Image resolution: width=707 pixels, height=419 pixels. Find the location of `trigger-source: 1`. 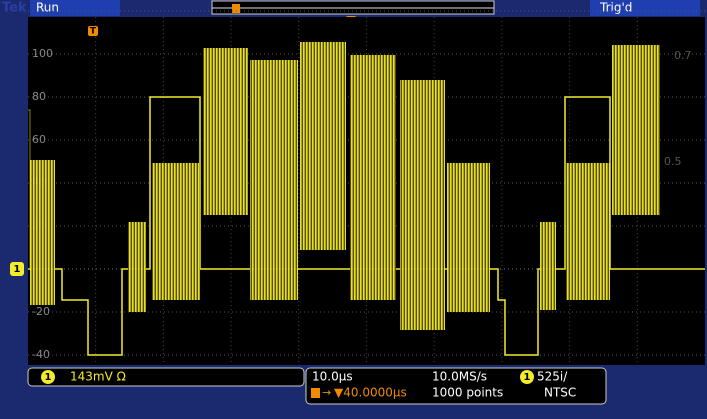

trigger-source: 1 is located at coordinates (527, 377).